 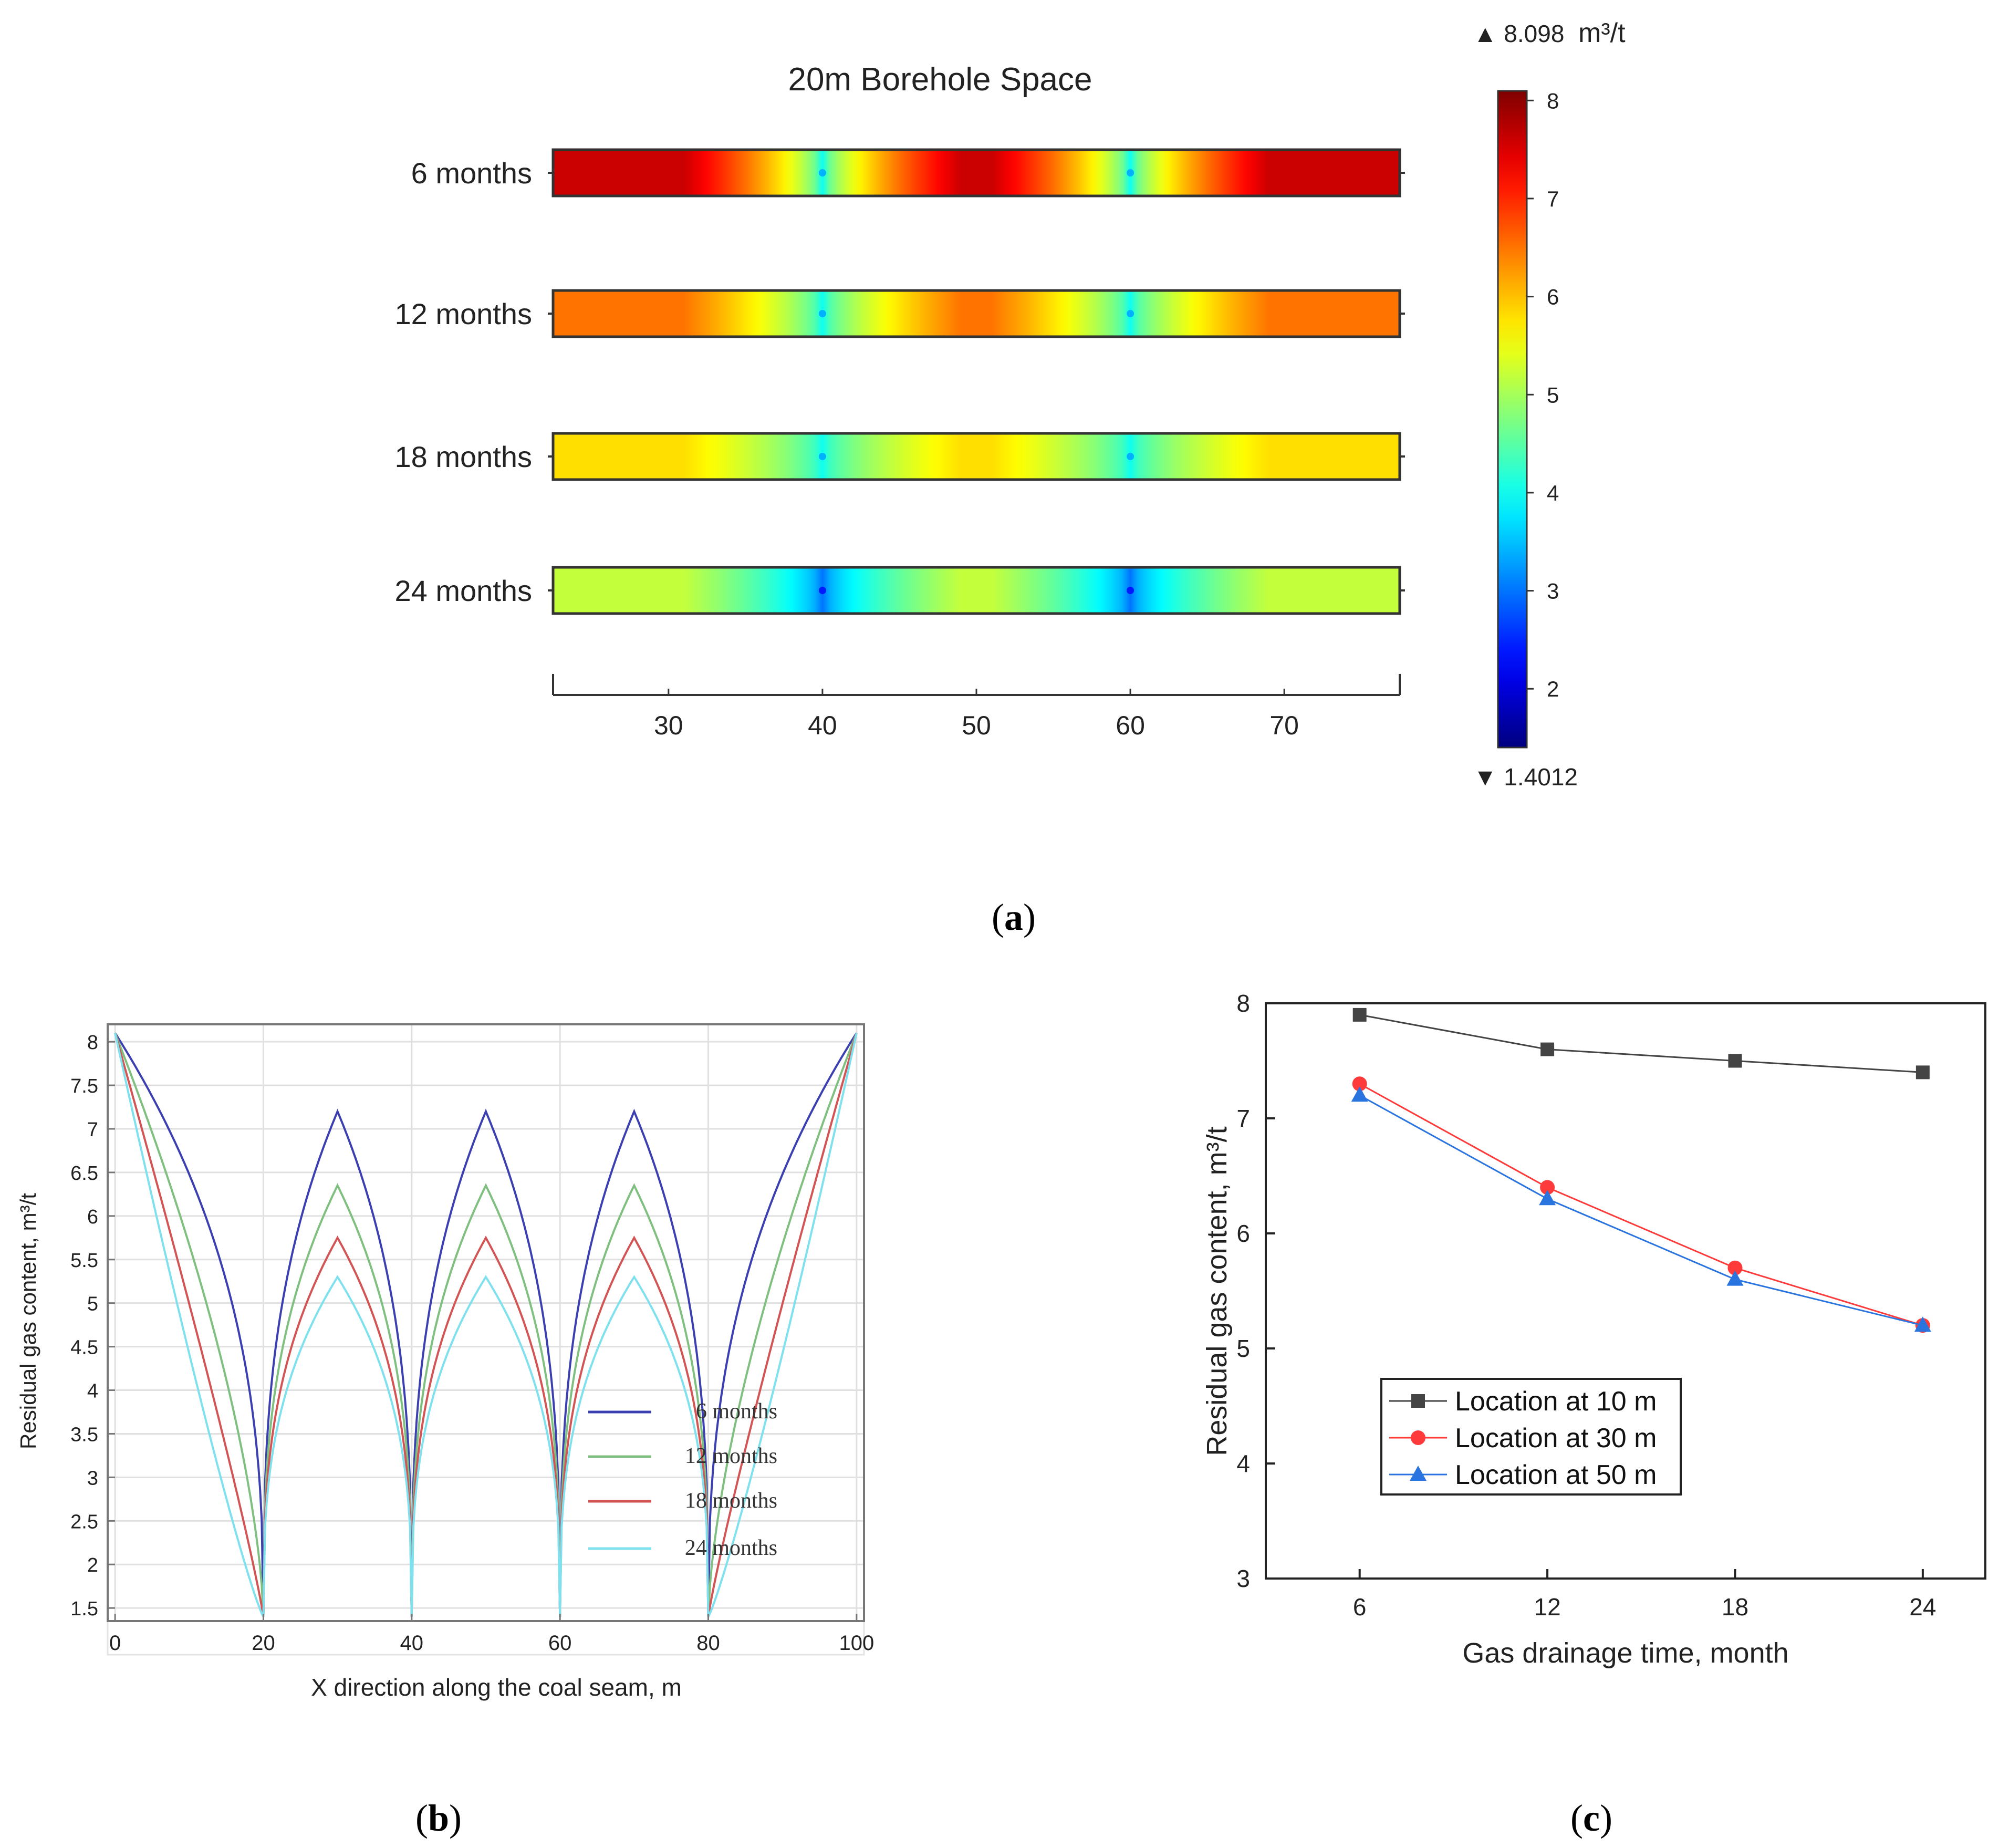 What do you see at coordinates (1243, 1578) in the screenshot?
I see `panel-c-y-tick-label: 3` at bounding box center [1243, 1578].